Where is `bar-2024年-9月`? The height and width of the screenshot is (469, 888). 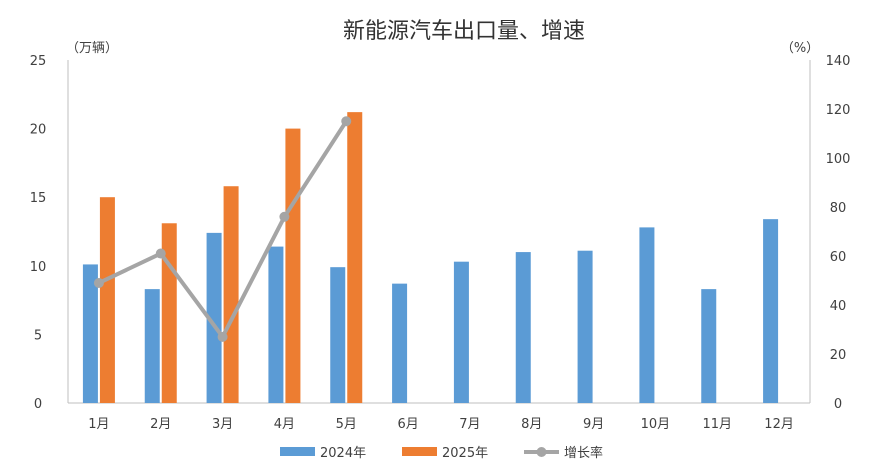
bar-2024年-9月 is located at coordinates (585, 326).